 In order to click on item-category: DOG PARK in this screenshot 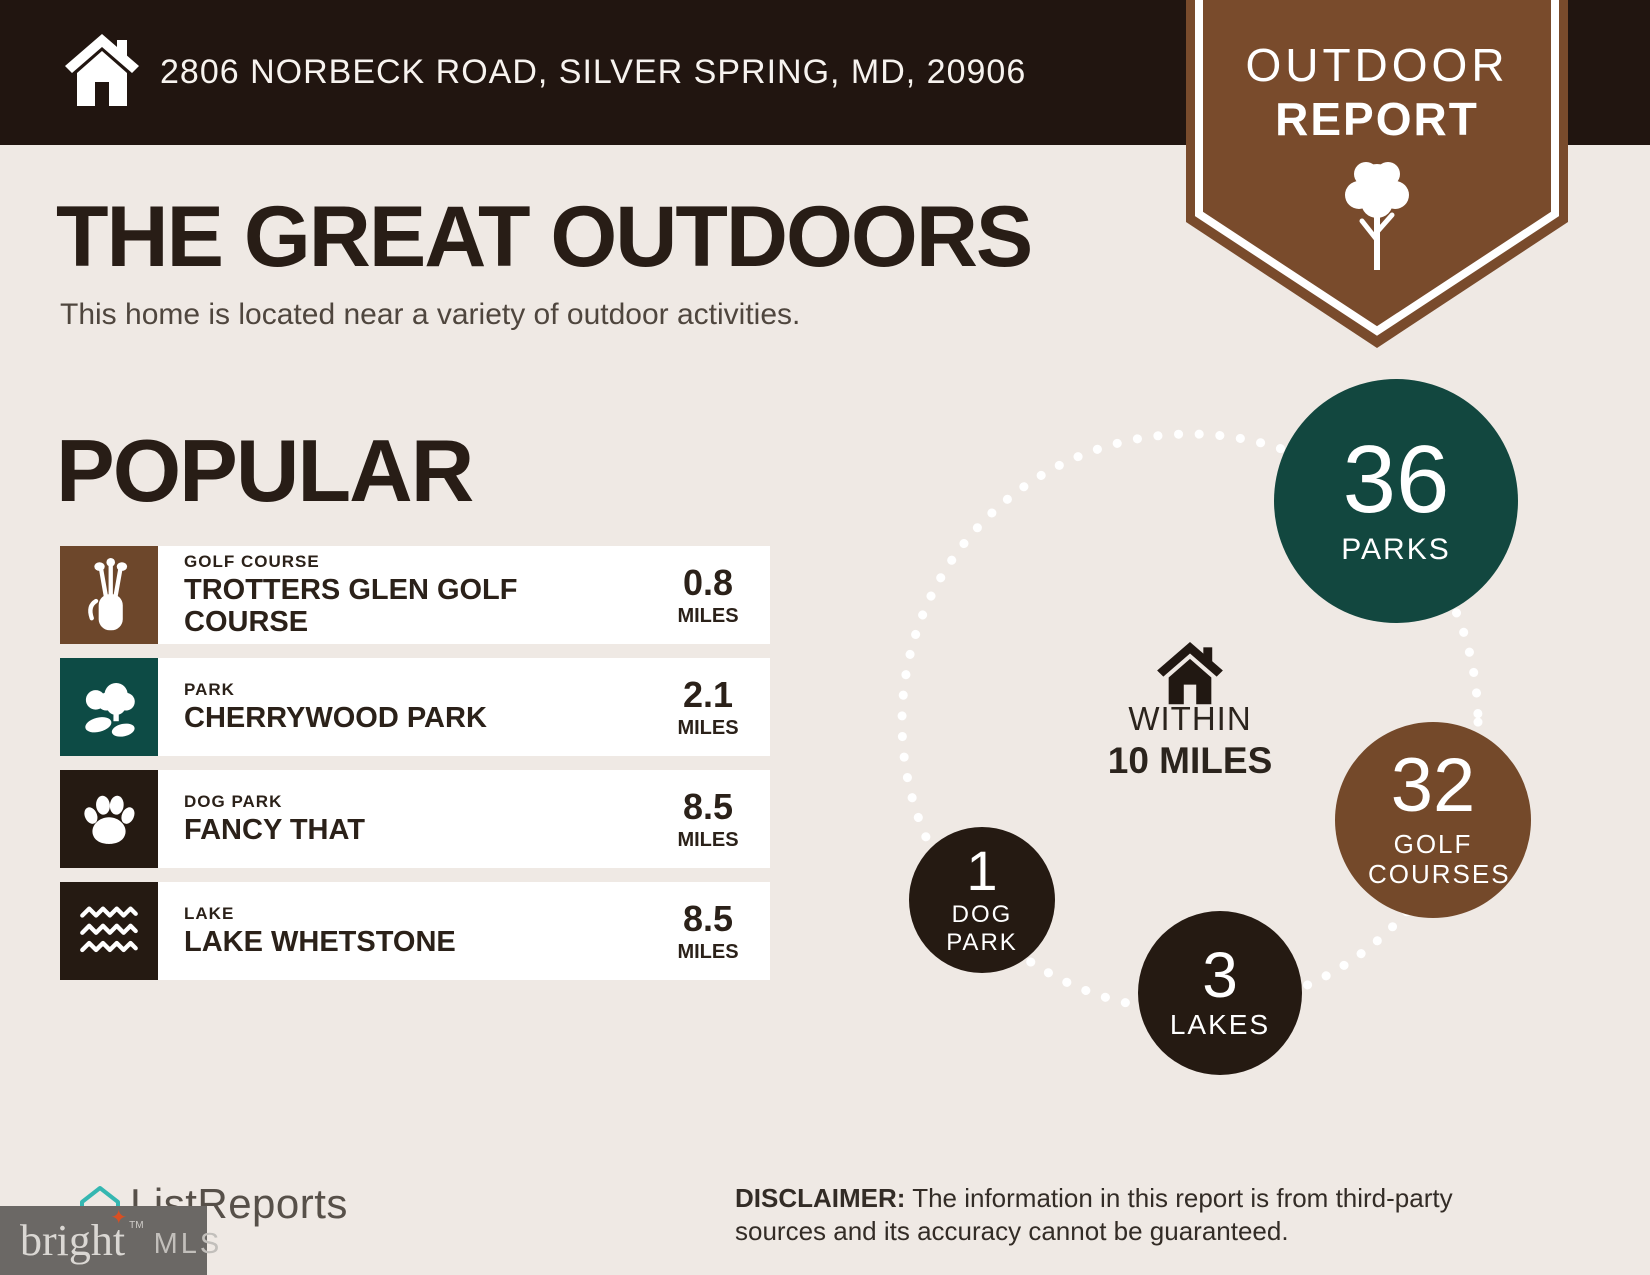, I will do `click(233, 801)`.